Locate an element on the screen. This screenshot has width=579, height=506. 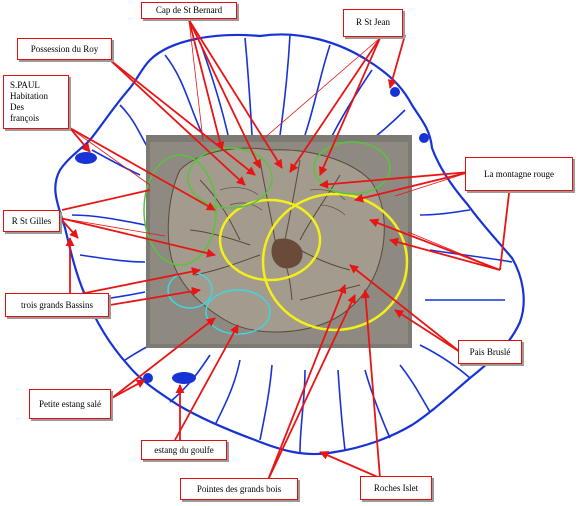
label-r-st-gilles: R St Gilles is located at coordinates (31, 221).